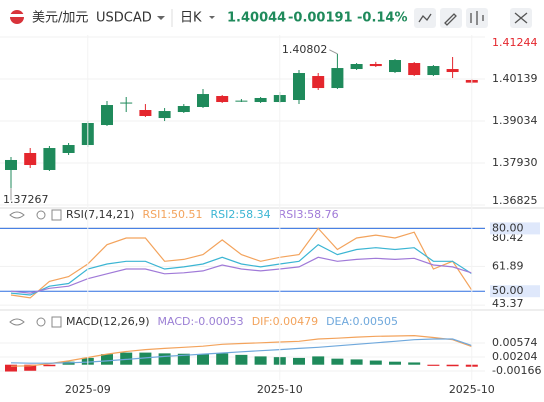  I want to click on tool-icons, so click(473, 18).